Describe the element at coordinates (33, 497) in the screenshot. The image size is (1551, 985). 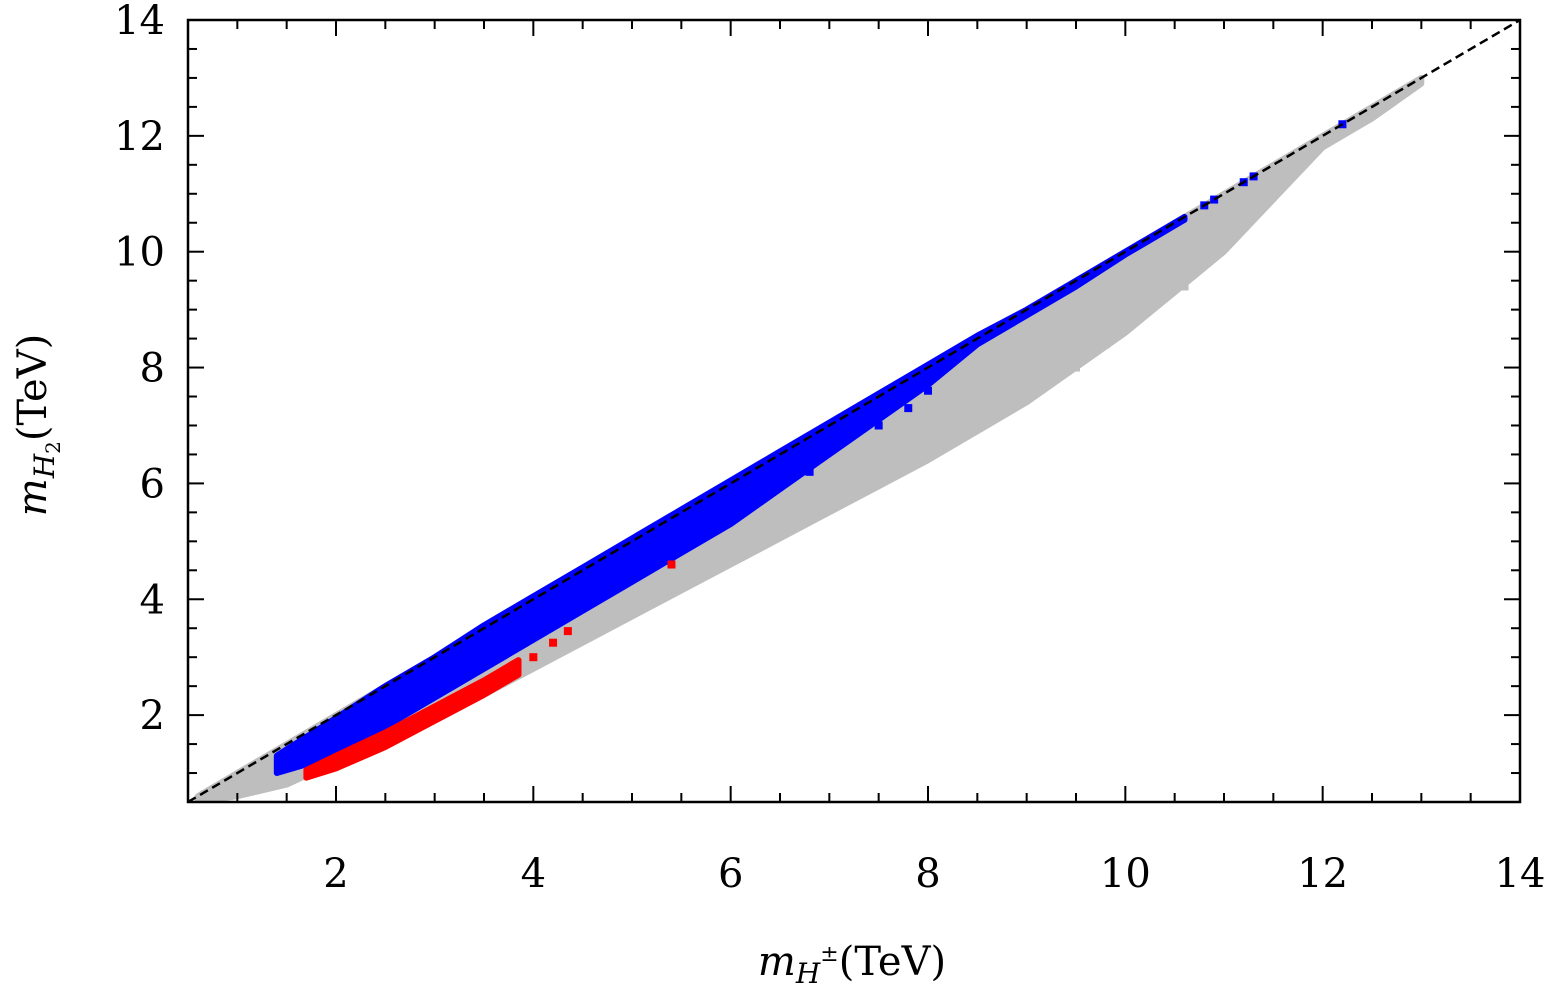
I see `y-axis-symbol: m` at that location.